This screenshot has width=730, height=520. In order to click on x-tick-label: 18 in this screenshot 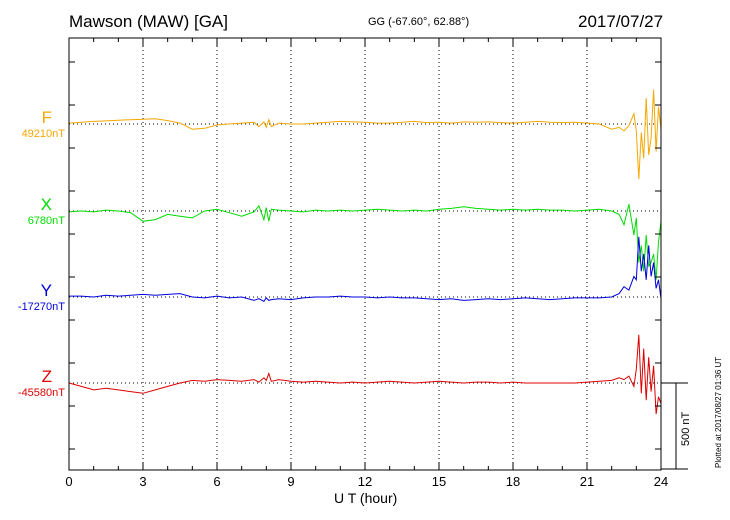, I will do `click(513, 481)`.